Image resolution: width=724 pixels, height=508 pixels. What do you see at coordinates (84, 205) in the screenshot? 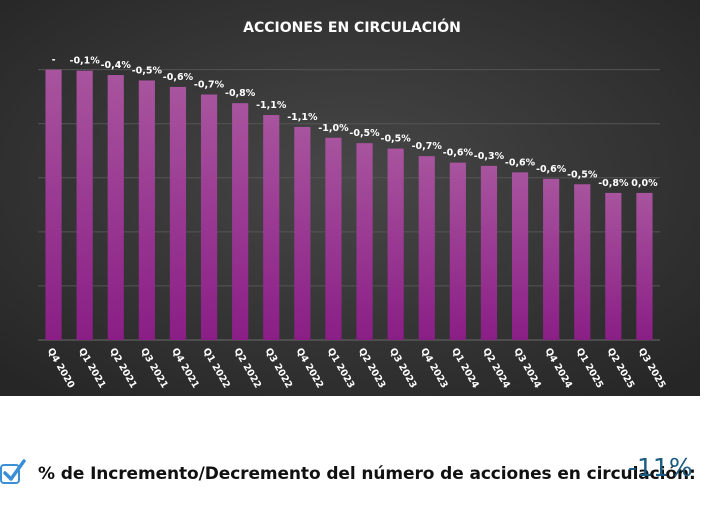
I see `bar-q1-2021` at bounding box center [84, 205].